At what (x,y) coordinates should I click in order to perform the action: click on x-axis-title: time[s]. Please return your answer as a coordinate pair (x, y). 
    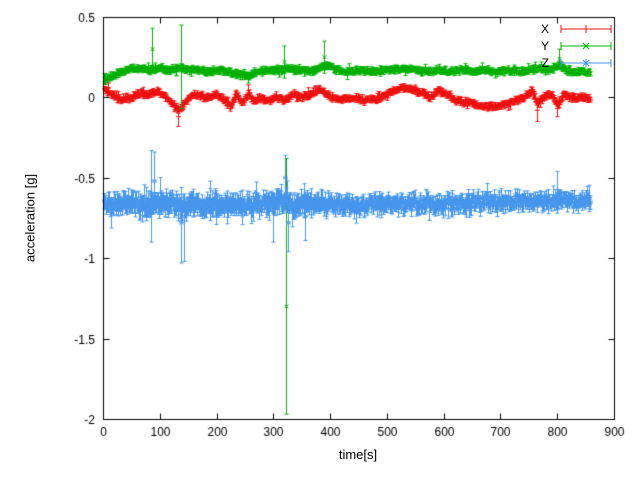
    Looking at the image, I should click on (358, 454).